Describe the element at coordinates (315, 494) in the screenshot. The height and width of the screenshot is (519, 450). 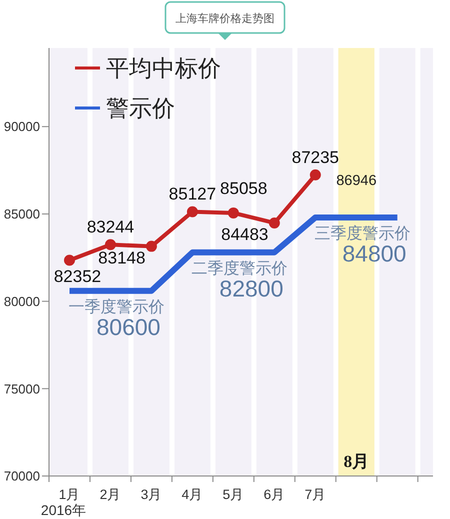
I see `x-tick-label: 7月` at that location.